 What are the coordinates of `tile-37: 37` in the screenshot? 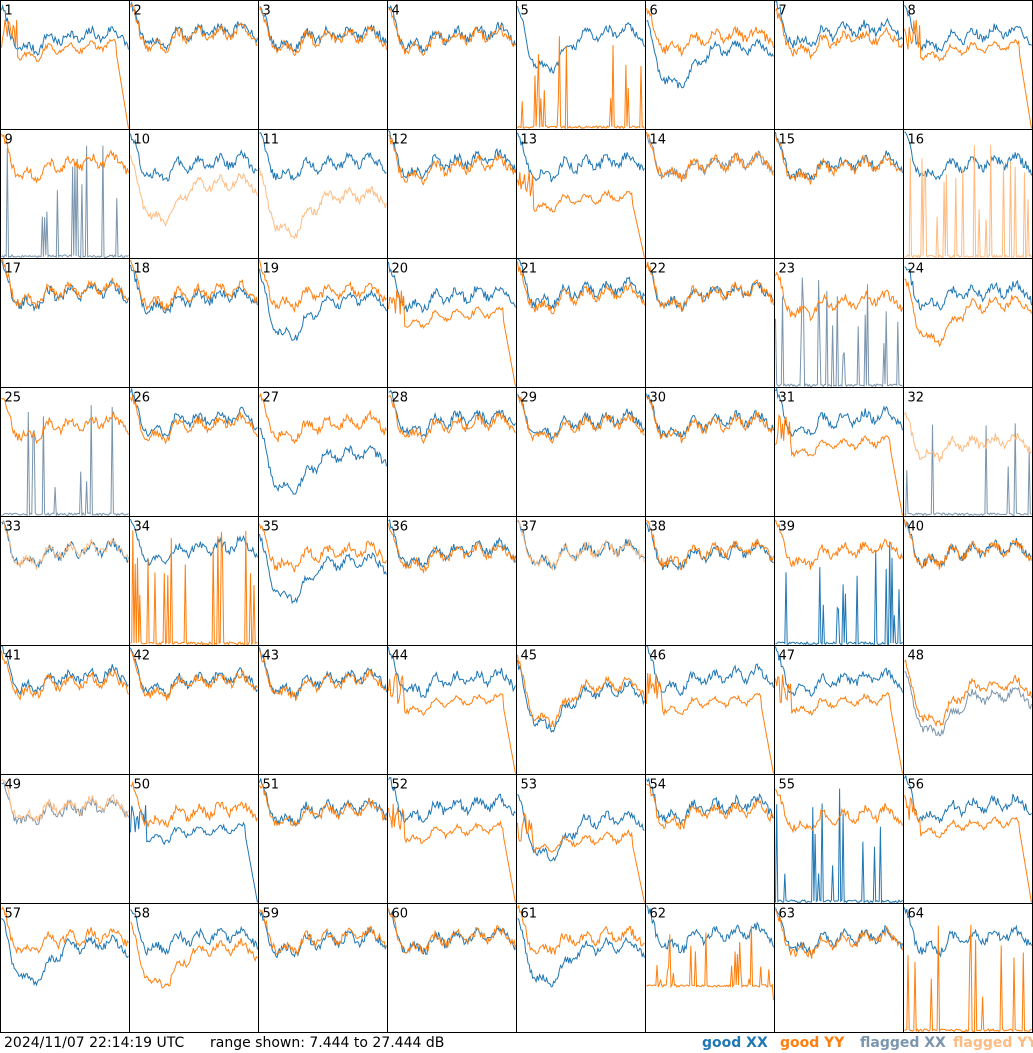 It's located at (581, 581).